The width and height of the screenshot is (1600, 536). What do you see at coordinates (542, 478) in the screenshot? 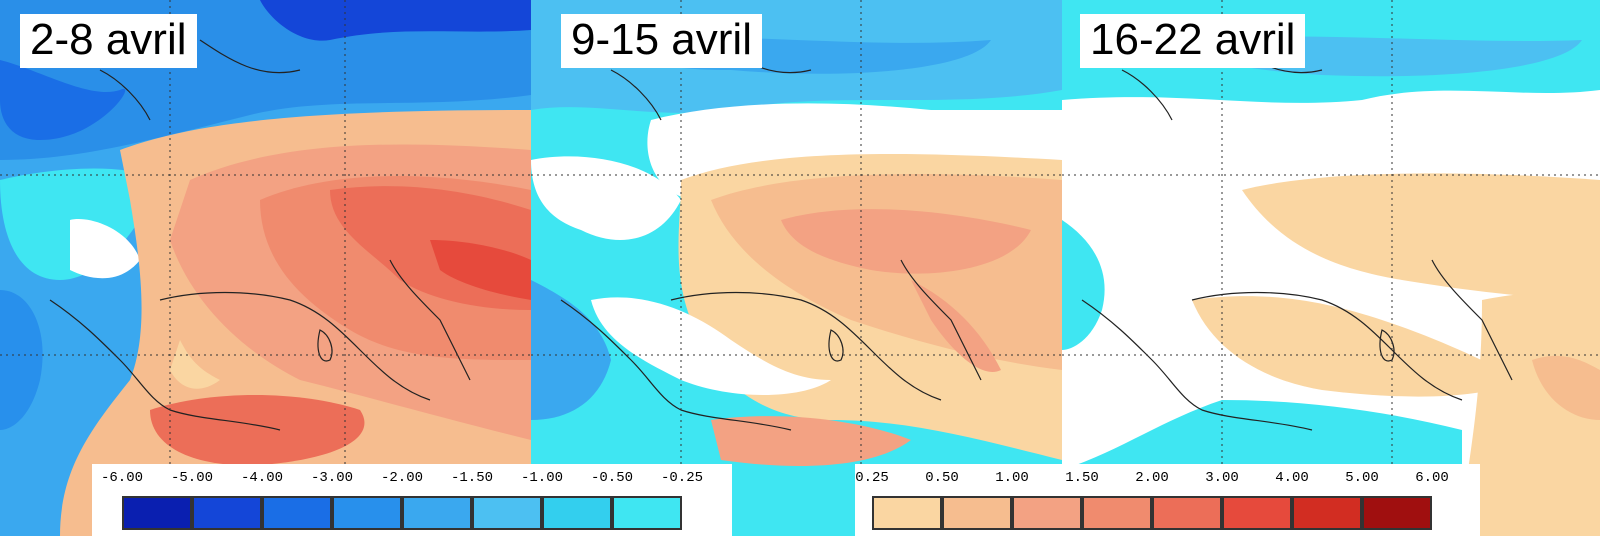
I see `legend-tick-label: -1.00` at bounding box center [542, 478].